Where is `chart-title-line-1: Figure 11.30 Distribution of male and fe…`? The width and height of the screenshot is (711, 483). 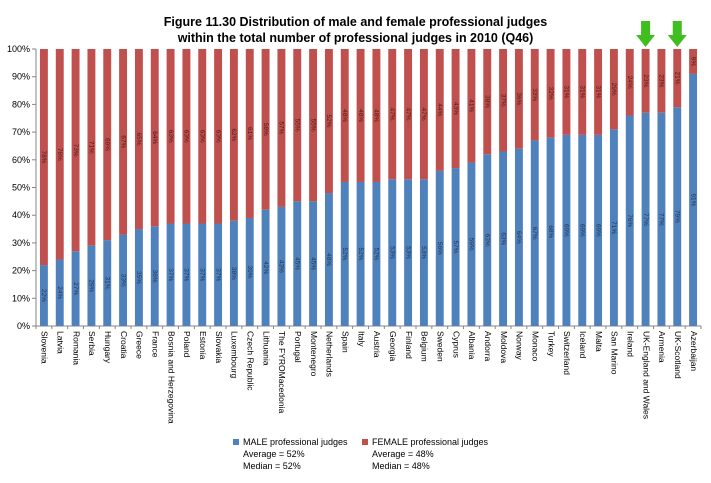
chart-title-line-1: Figure 11.30 Distribution of male and fe… is located at coordinates (355, 22).